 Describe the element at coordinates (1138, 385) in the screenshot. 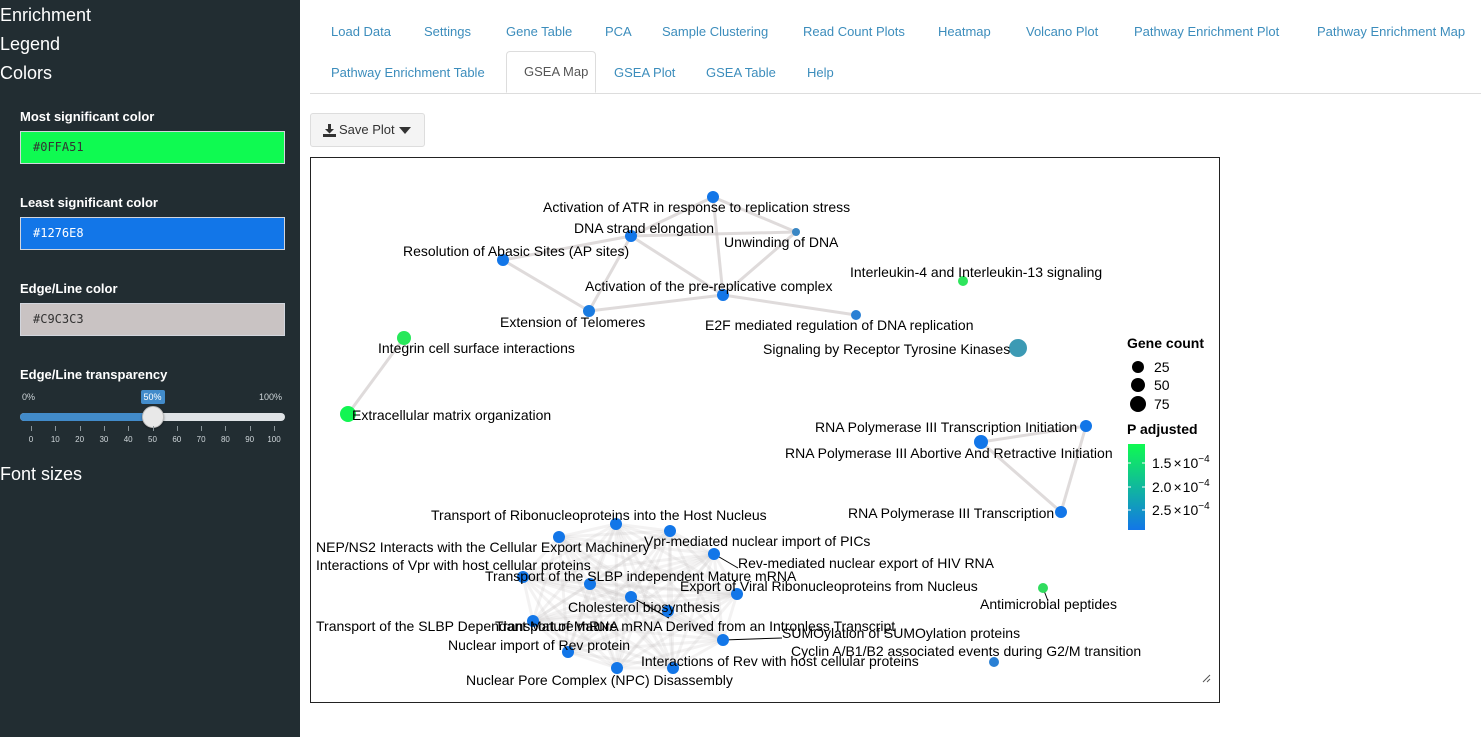

I see `legend-size-dot-medium` at that location.